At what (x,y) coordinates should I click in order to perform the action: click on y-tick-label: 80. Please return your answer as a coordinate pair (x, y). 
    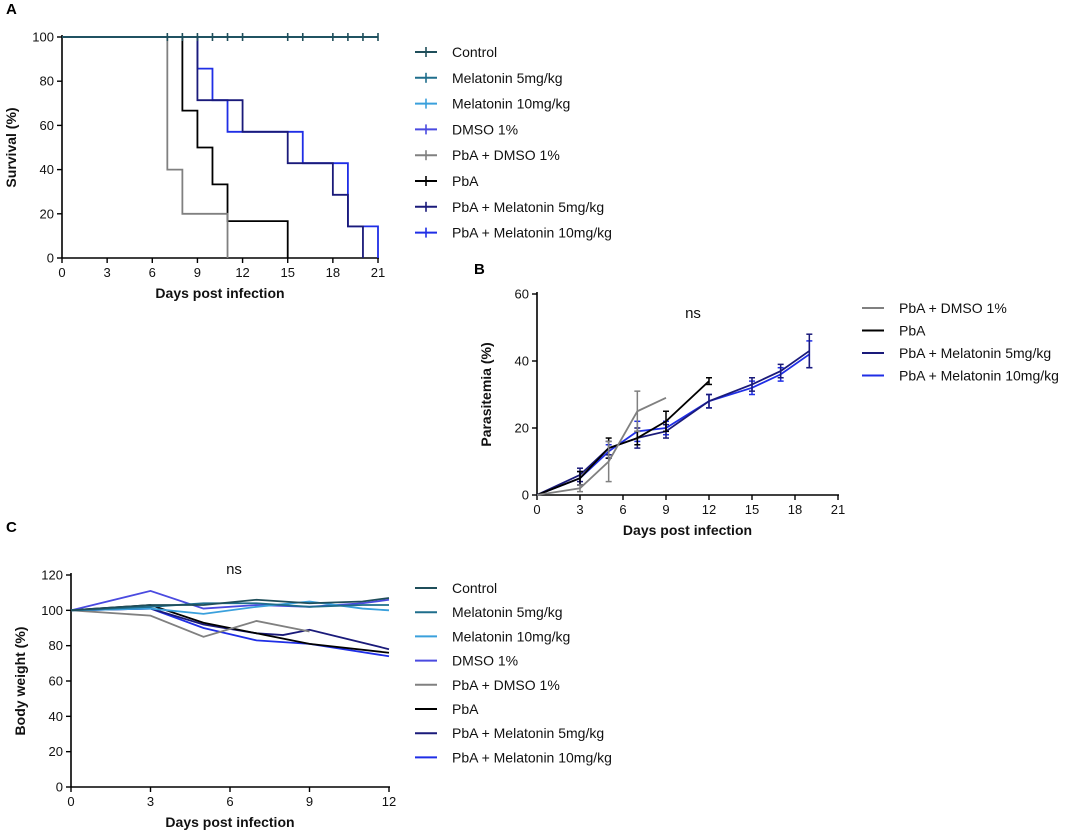
    Looking at the image, I should click on (56, 645).